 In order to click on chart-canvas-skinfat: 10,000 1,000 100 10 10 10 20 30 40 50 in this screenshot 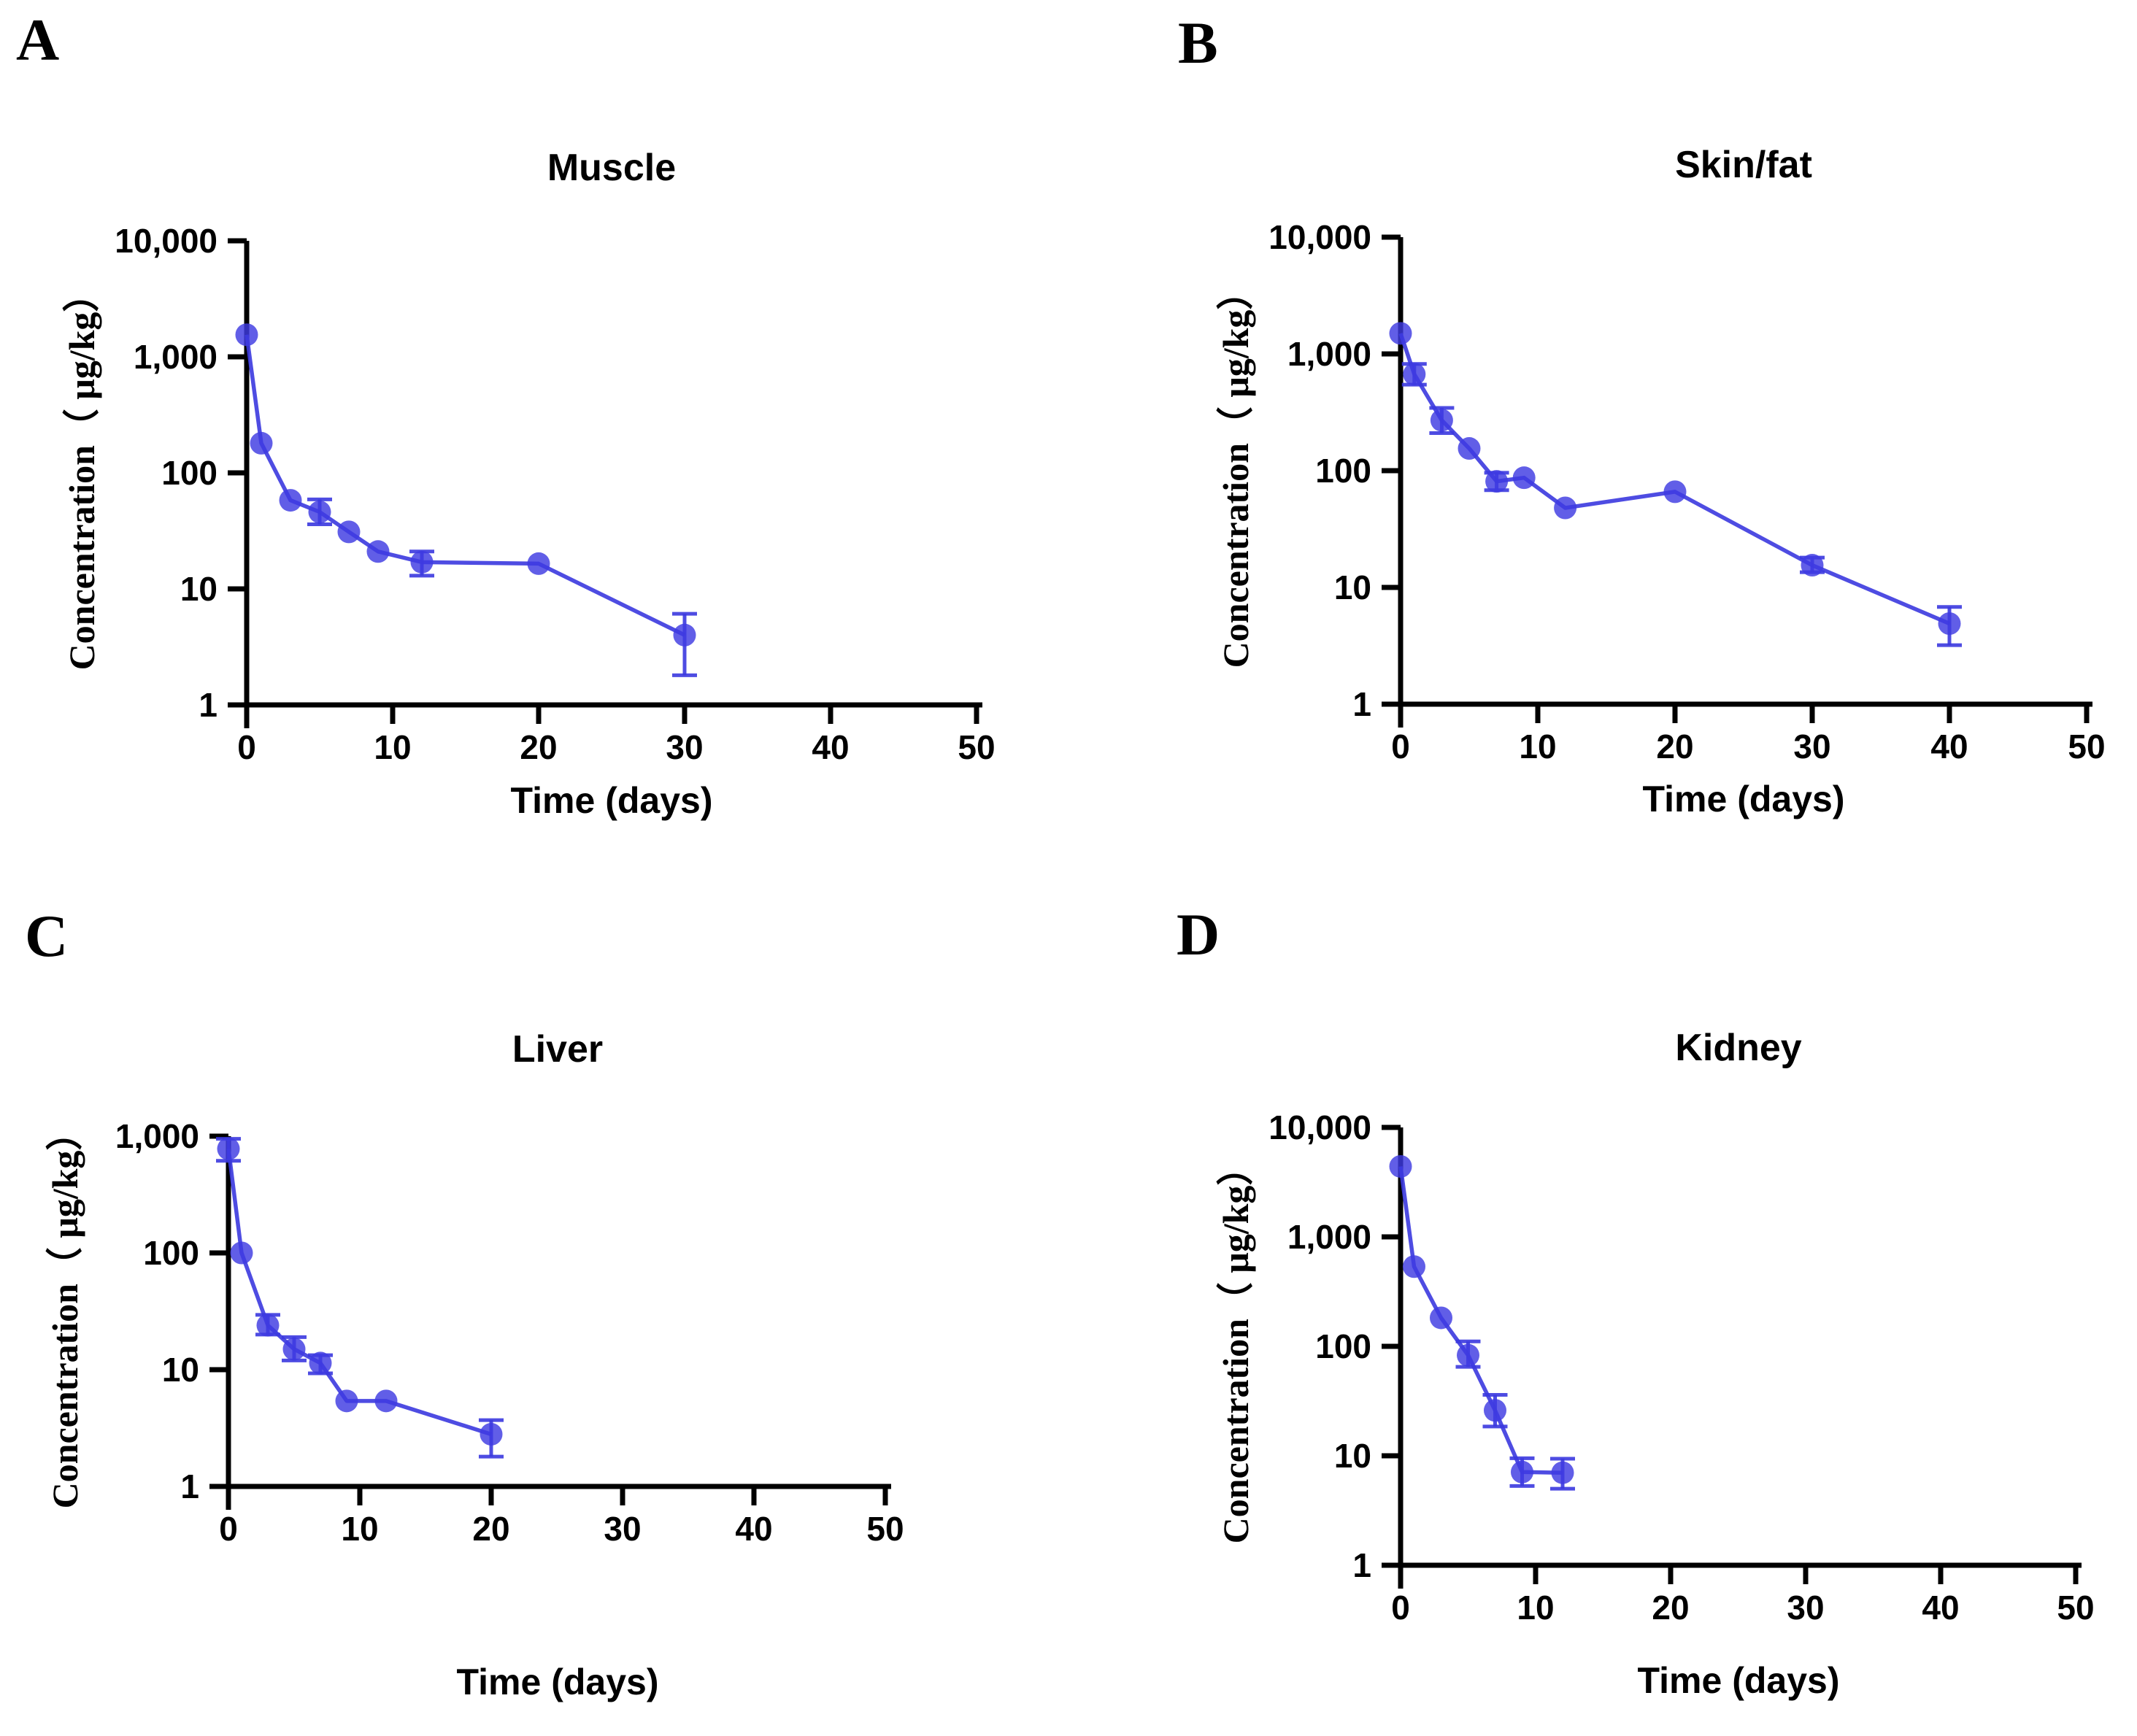, I will do `click(1686, 491)`.